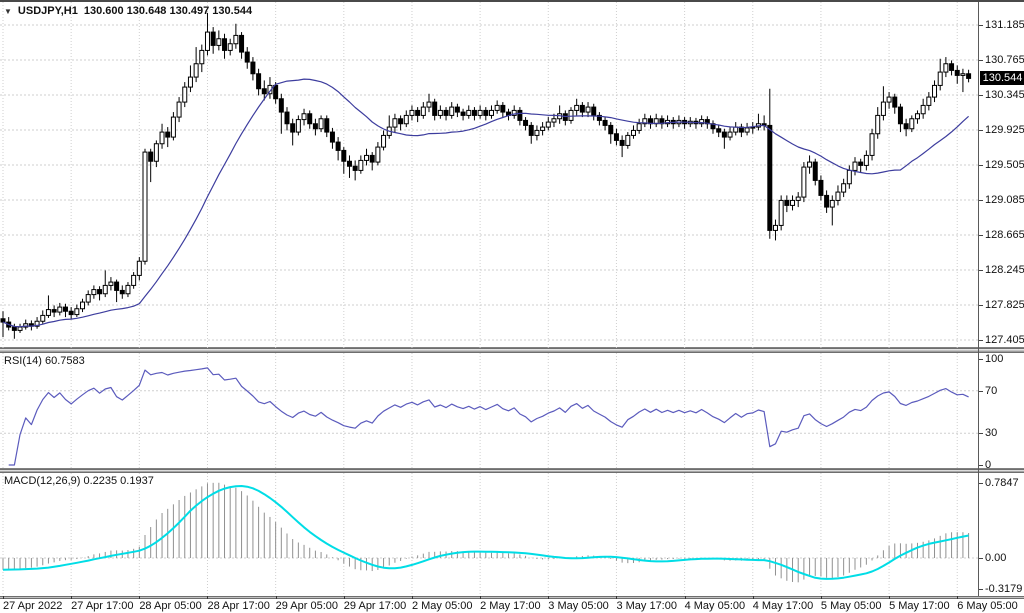  Describe the element at coordinates (1004, 25) in the screenshot. I see `price-axis-label: 131.185` at that location.